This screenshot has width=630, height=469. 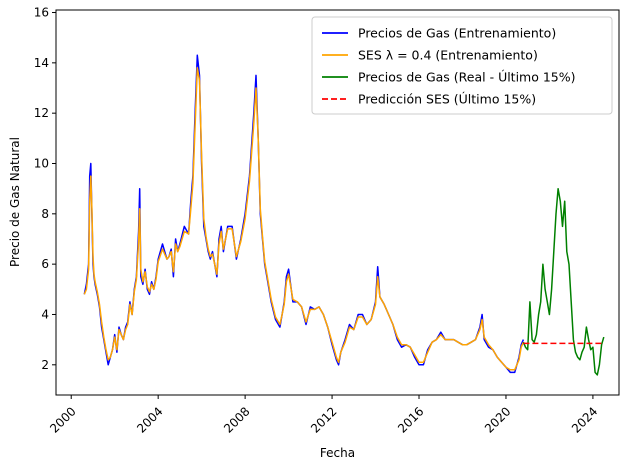 I want to click on y-tick-label: 4, so click(x=45, y=314).